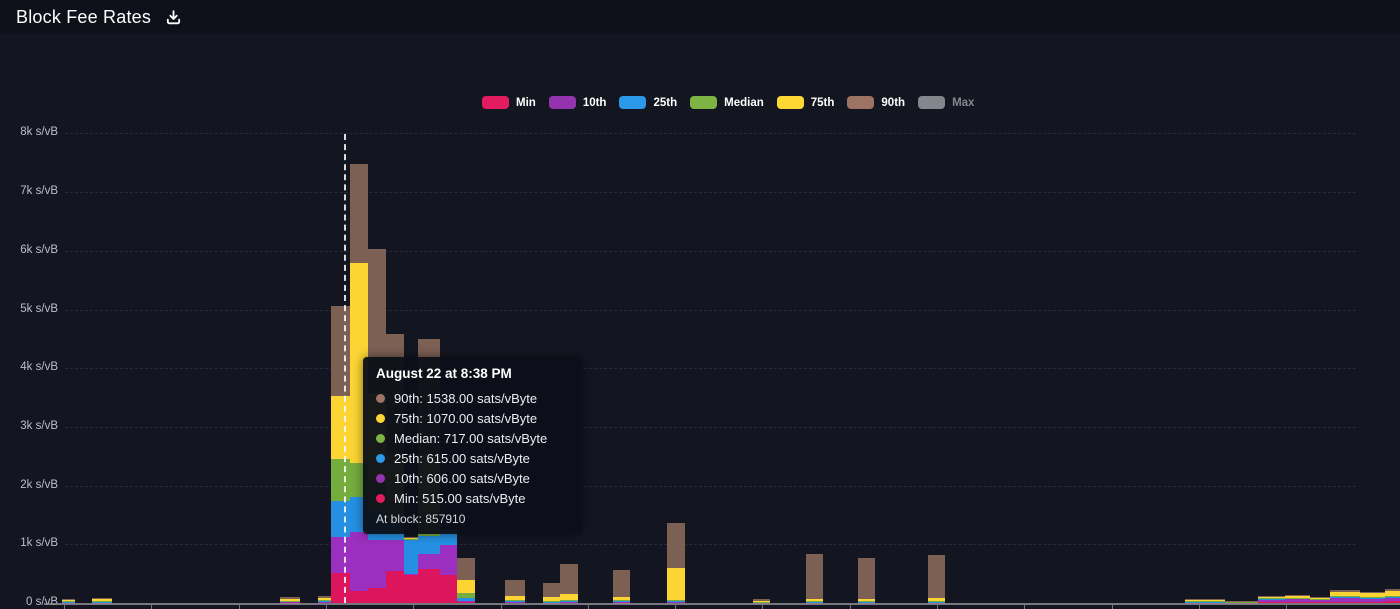 Image resolution: width=1400 pixels, height=609 pixels. What do you see at coordinates (472, 478) in the screenshot?
I see `tooltip-row: 10th: 606.00 sats/vByte` at bounding box center [472, 478].